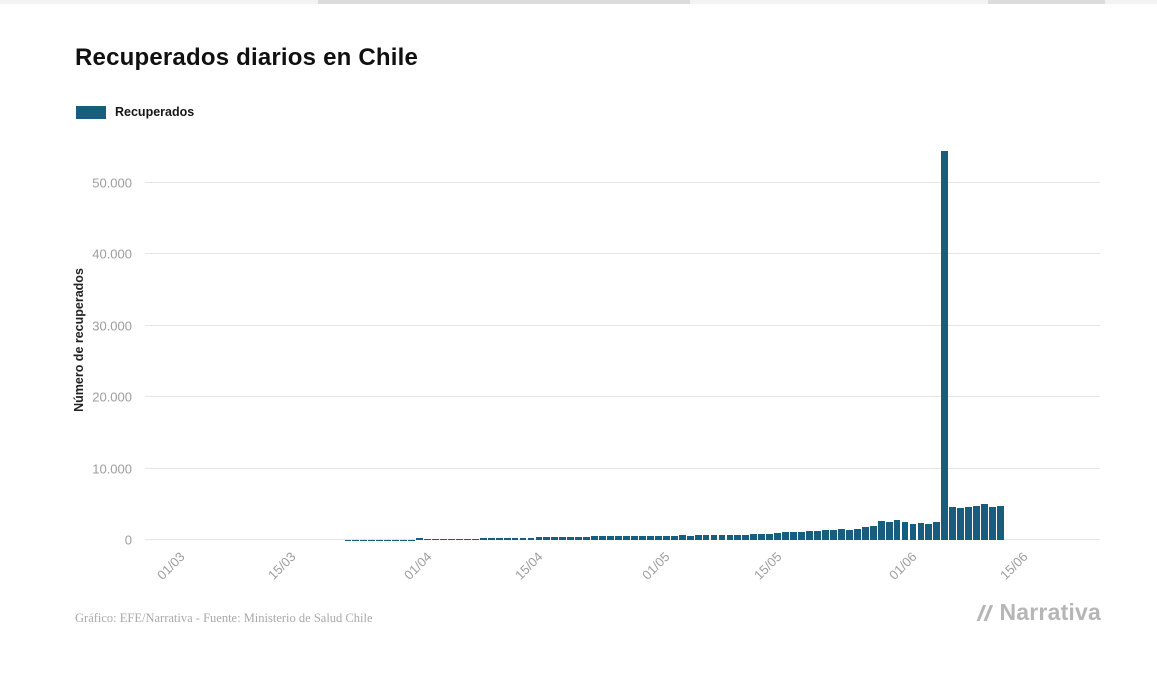 This screenshot has height=674, width=1157. What do you see at coordinates (112, 183) in the screenshot?
I see `y-tick-label: 50.000` at bounding box center [112, 183].